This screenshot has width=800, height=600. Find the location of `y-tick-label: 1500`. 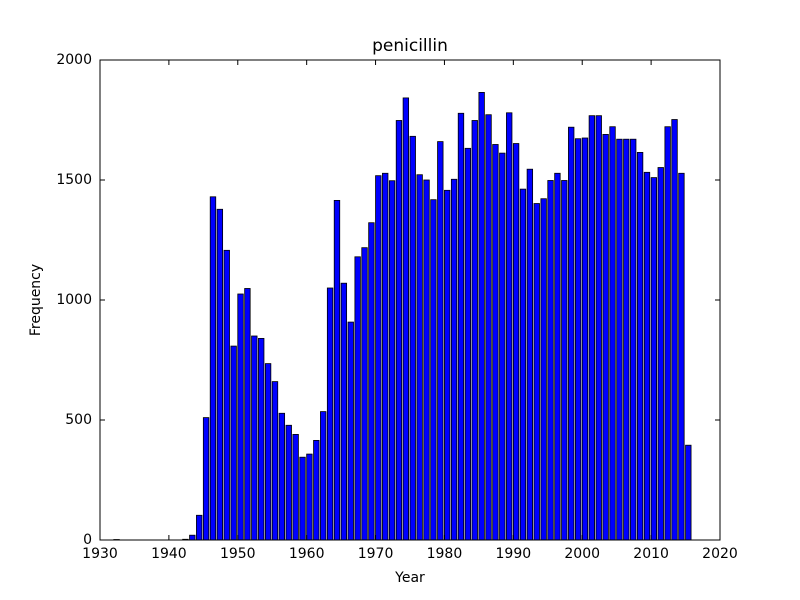

y-tick-label: 1500 is located at coordinates (74, 180).